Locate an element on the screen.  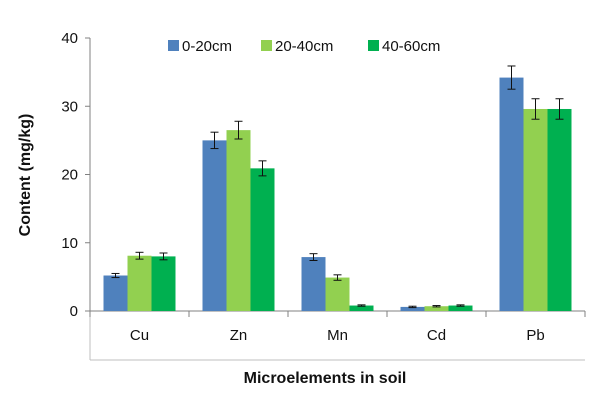
y-tick-label: 40 is located at coordinates (69, 38).